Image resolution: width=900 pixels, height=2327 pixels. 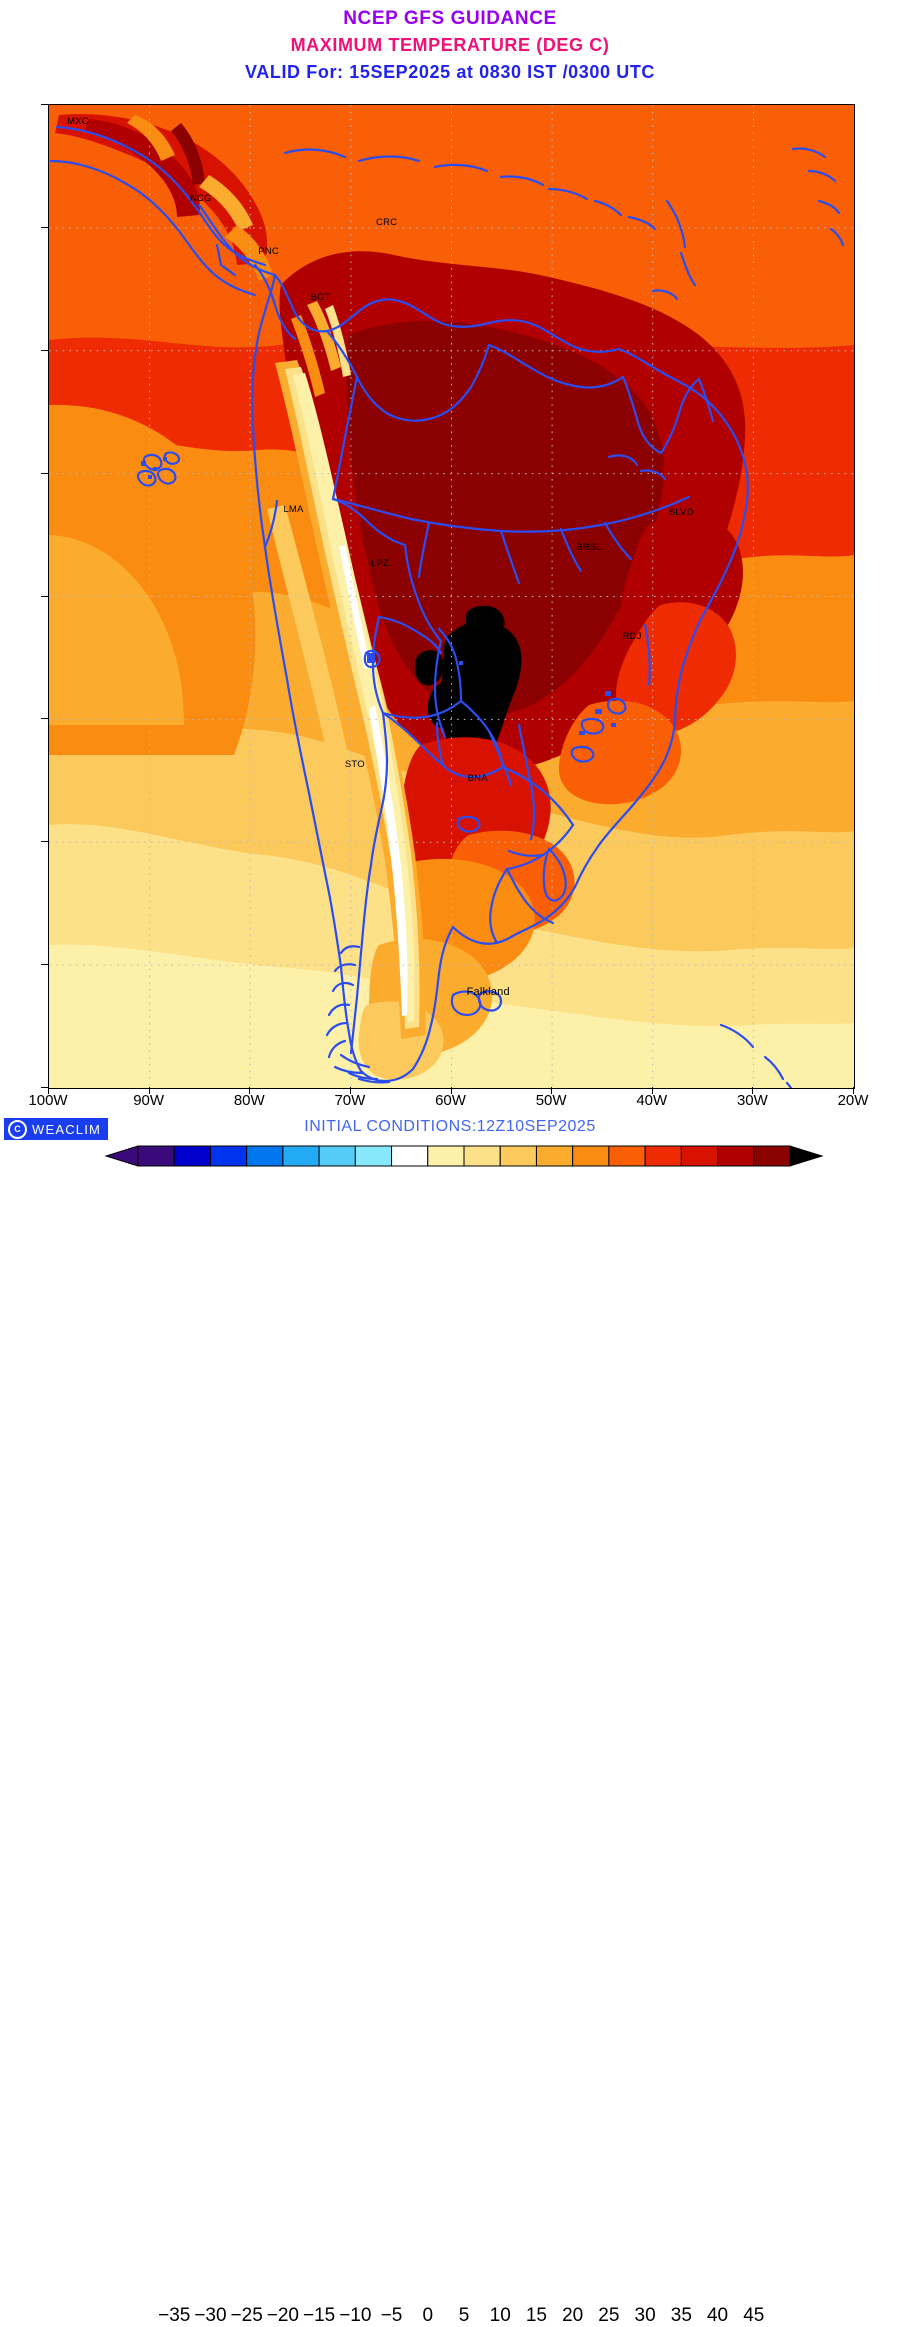 I want to click on weaclim-logo-text: WEACLIM, so click(x=67, y=1129).